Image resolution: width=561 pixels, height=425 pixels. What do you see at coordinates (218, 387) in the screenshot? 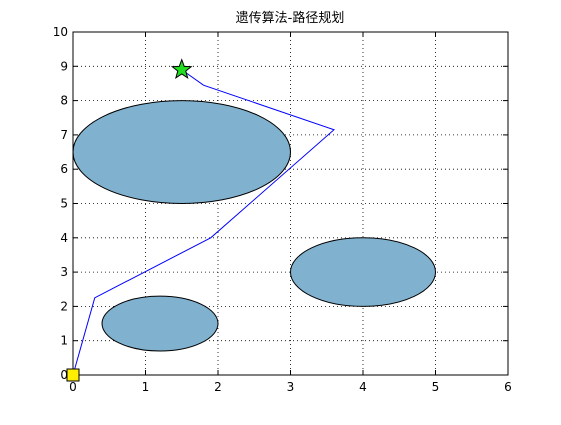
I see `x-tick-label: 2` at bounding box center [218, 387].